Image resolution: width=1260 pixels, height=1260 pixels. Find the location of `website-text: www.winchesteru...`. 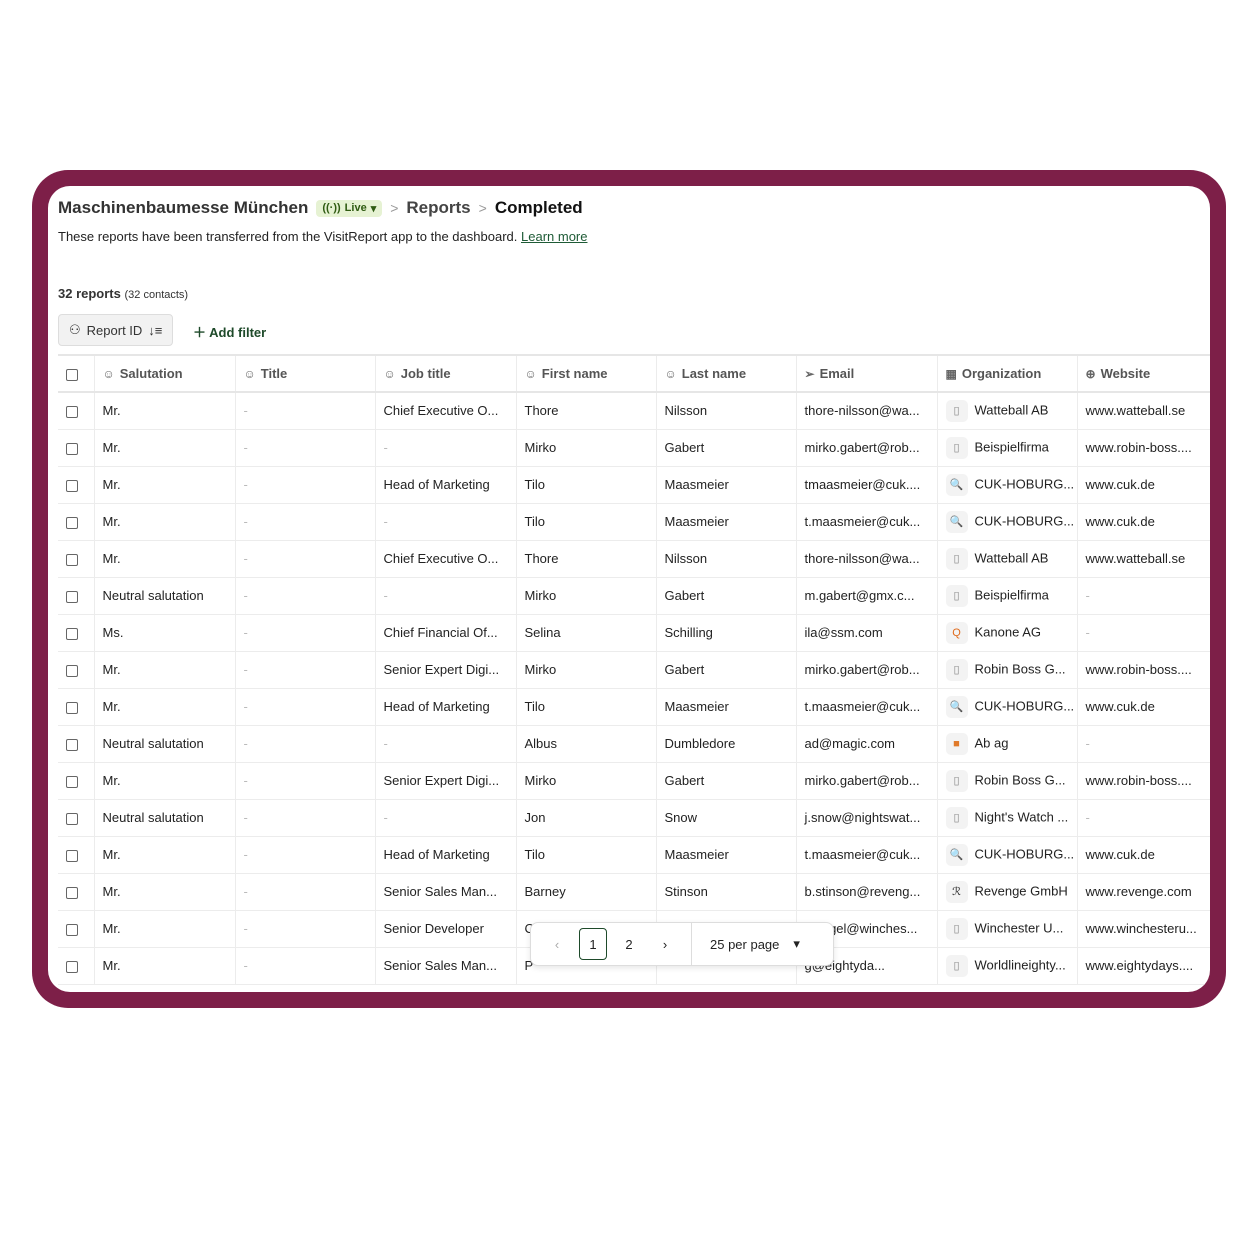

website-text: www.winchesteru... is located at coordinates (1141, 928).